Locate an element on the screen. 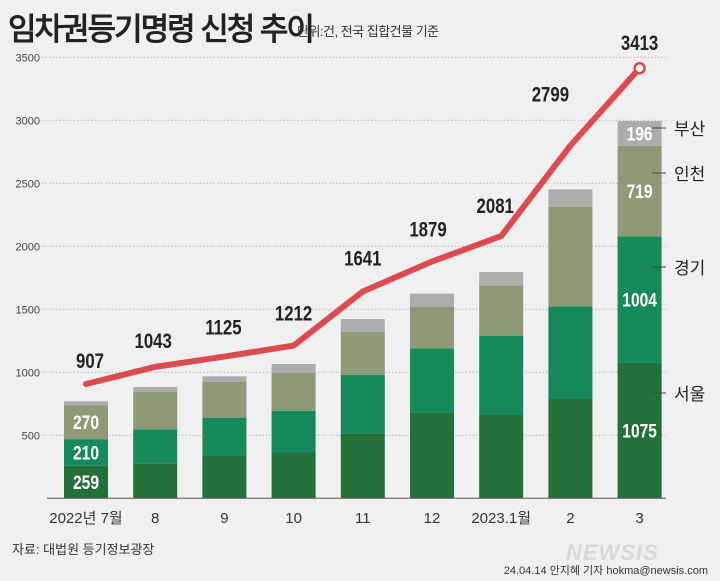 The height and width of the screenshot is (581, 720). line-data-label: 1125 is located at coordinates (223, 328).